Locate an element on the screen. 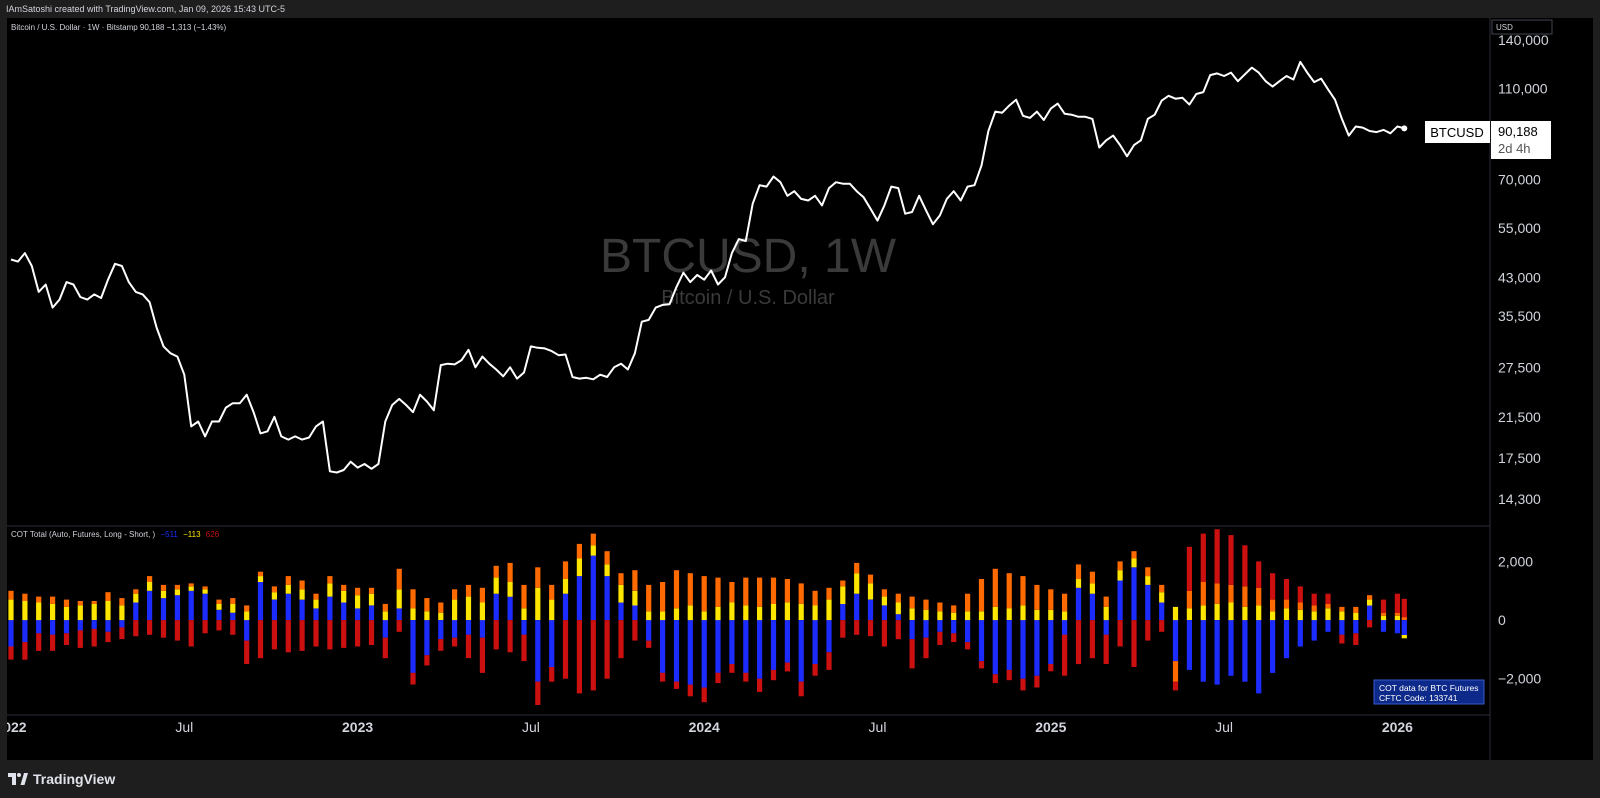  price-tick-label: 110,000 is located at coordinates (1523, 88).